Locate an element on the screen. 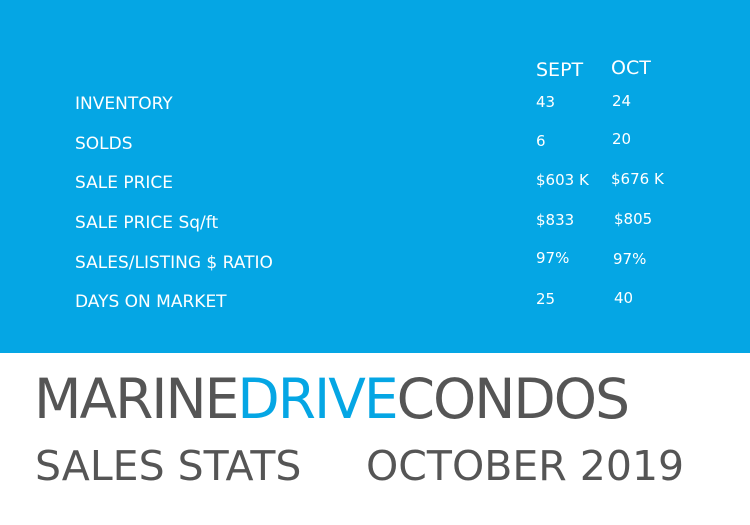 The height and width of the screenshot is (525, 750). value-inventory-sept: 43 is located at coordinates (546, 102).